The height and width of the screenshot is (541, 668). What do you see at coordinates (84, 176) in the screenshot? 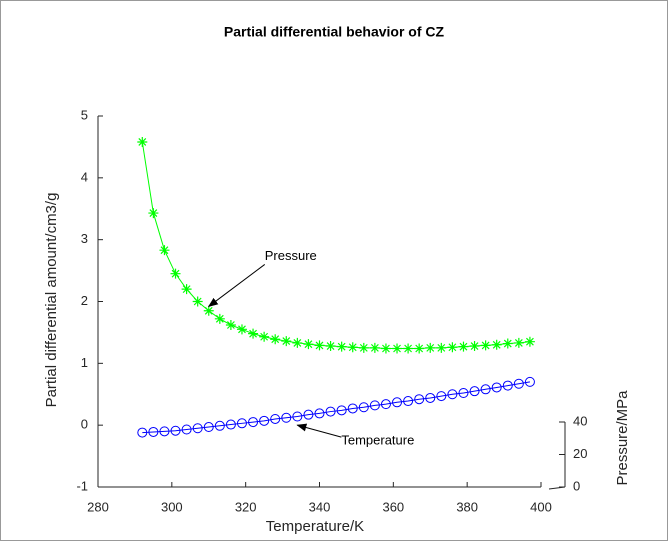
I see `y-tick-label: 4` at bounding box center [84, 176].